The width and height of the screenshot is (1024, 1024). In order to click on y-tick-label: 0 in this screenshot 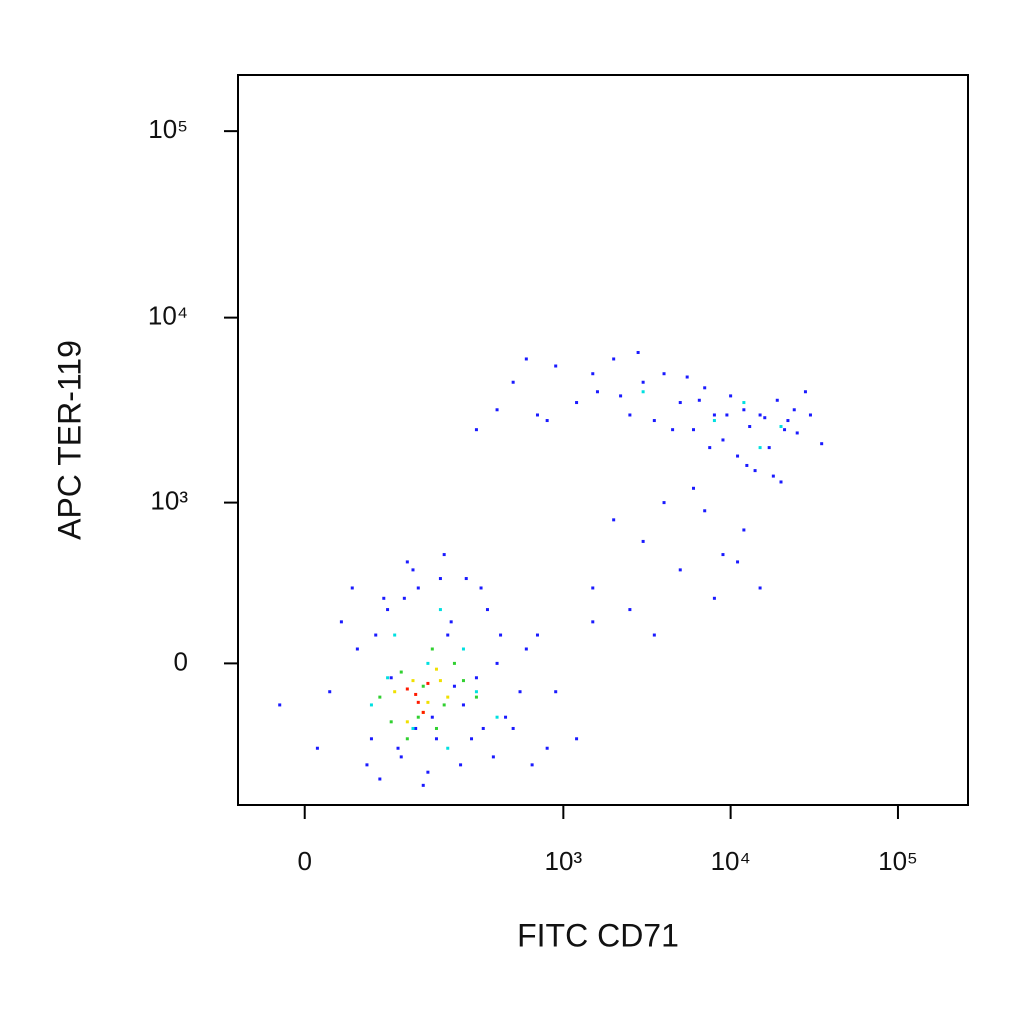, I will do `click(181, 661)`.